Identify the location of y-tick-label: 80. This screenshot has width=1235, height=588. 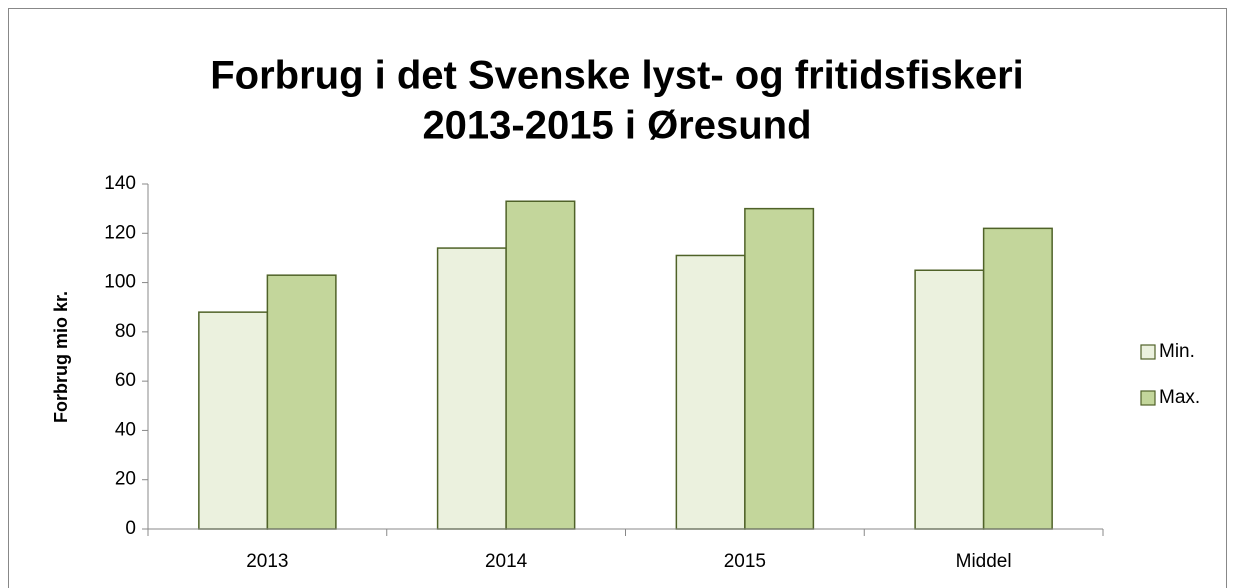
(125, 331).